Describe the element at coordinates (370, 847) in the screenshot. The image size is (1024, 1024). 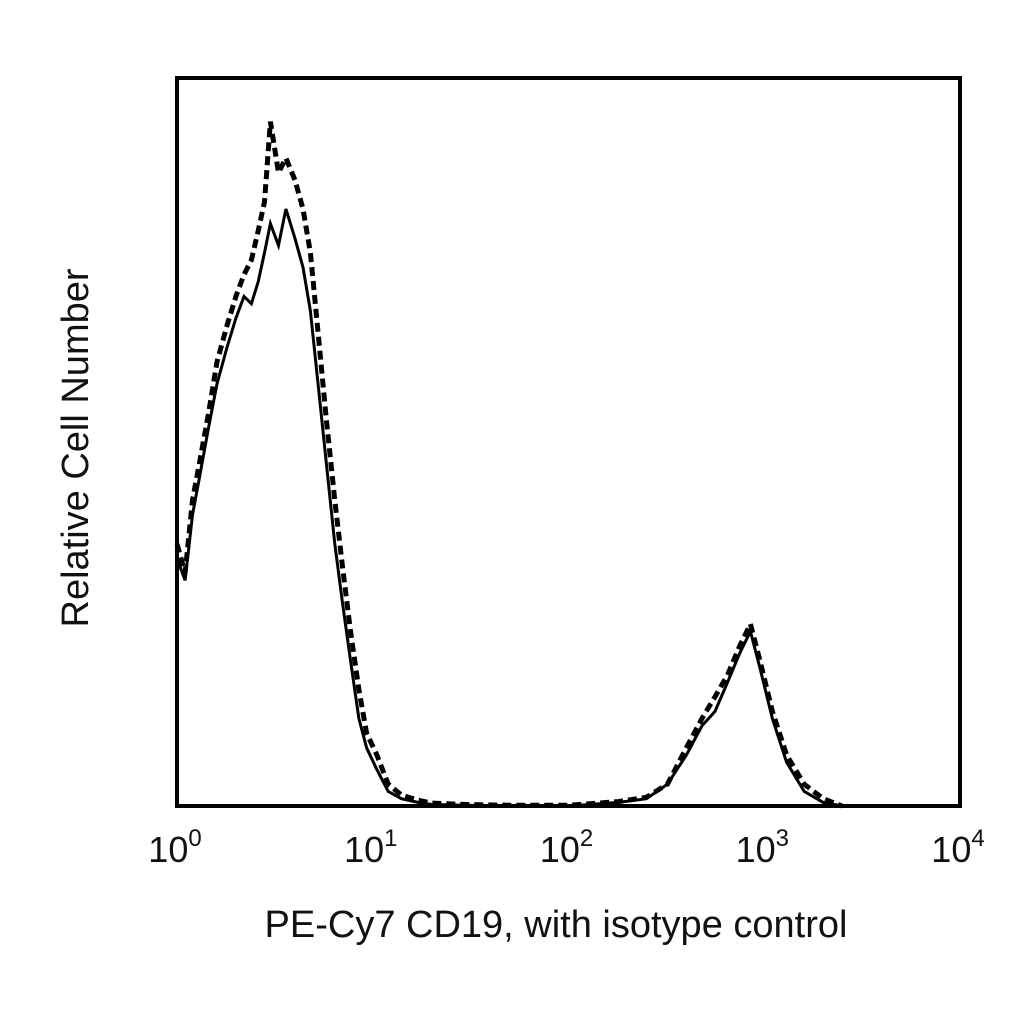
I see `x-tick-label: 10¹` at that location.